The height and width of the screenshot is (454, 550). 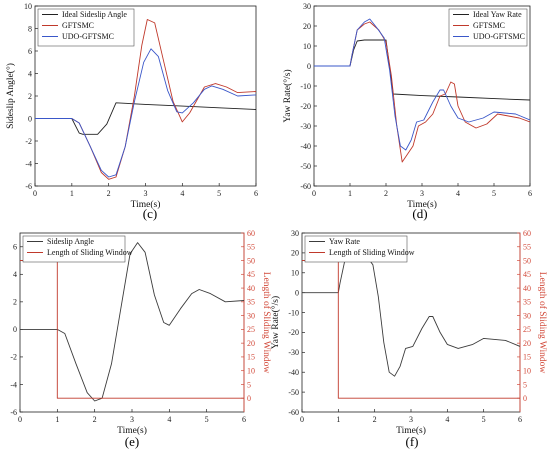 What do you see at coordinates (10, 96) in the screenshot?
I see `y-axis-label: Sideslip Angle(°)` at bounding box center [10, 96].